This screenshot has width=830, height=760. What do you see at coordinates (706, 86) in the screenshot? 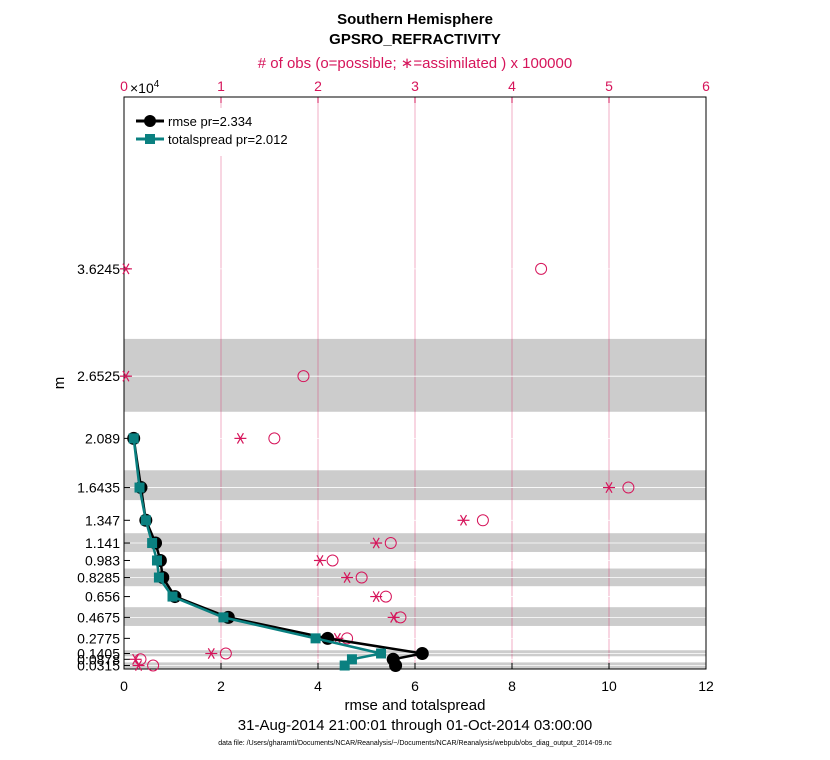
I see `top-tick-label-6: 6` at bounding box center [706, 86].